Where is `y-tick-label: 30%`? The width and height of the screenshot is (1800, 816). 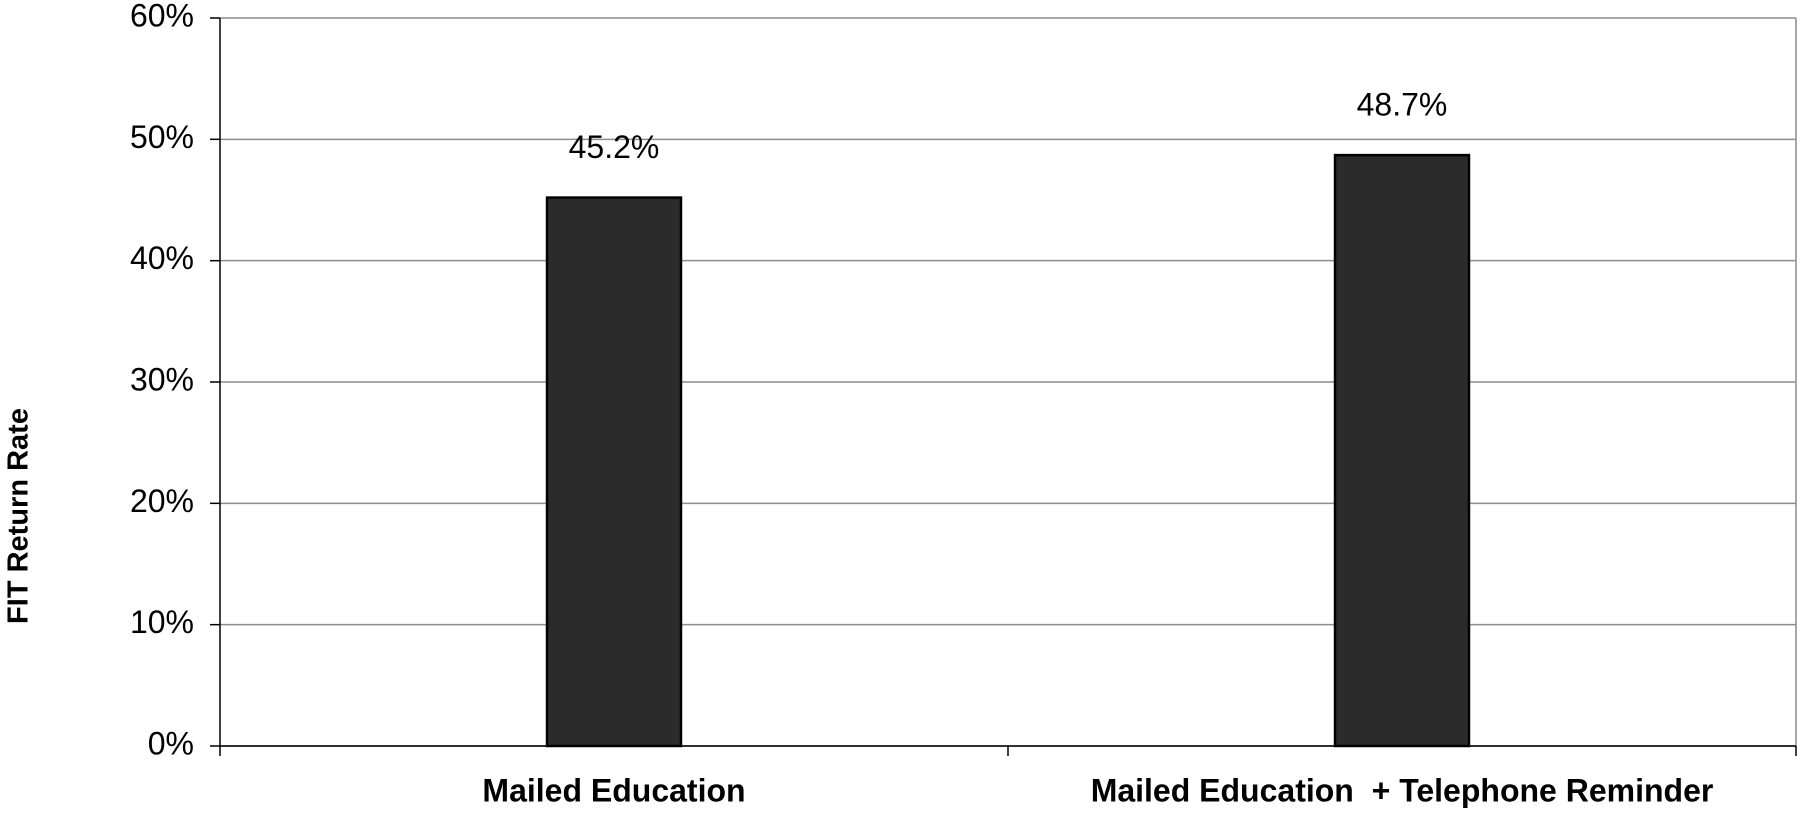
y-tick-label: 30% is located at coordinates (162, 379).